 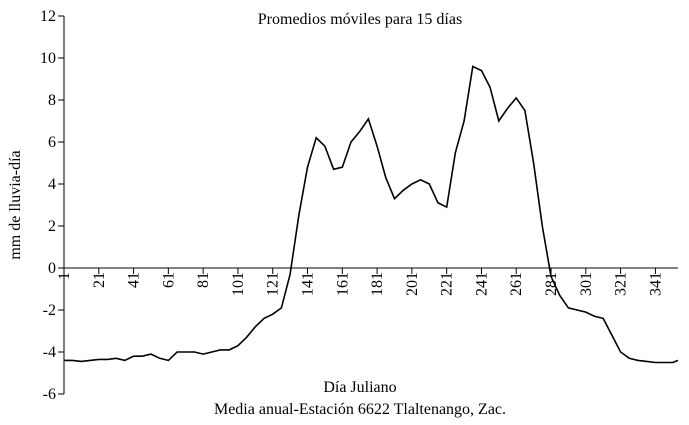 I want to click on x-tick-label: 81, so click(x=203, y=280).